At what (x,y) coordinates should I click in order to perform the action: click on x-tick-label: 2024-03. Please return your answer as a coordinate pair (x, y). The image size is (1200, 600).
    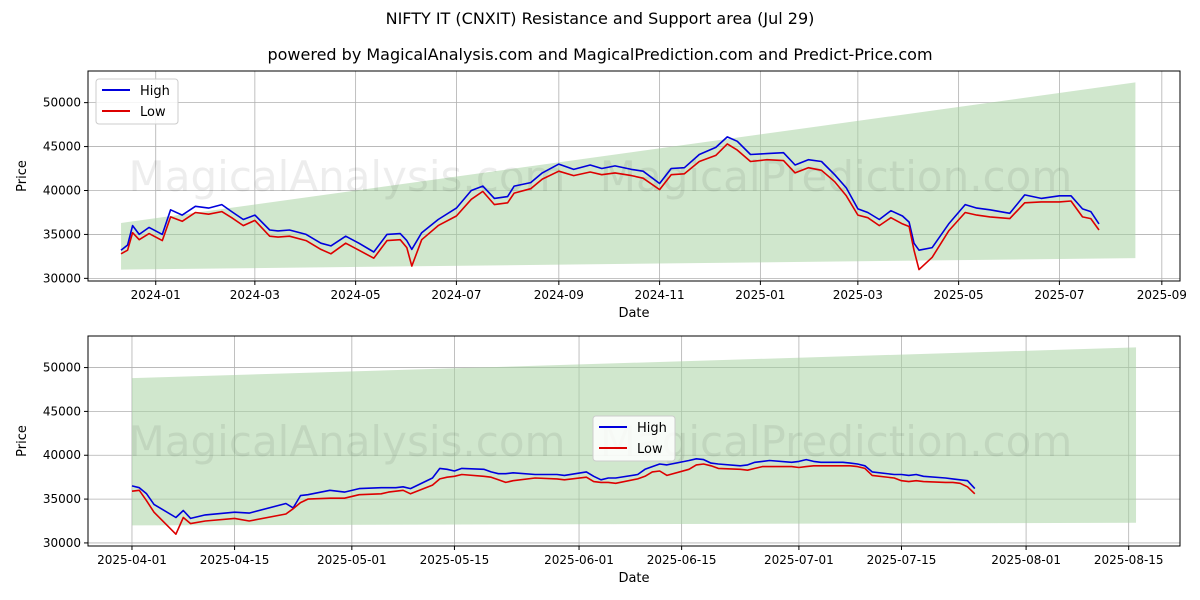
    Looking at the image, I should click on (255, 295).